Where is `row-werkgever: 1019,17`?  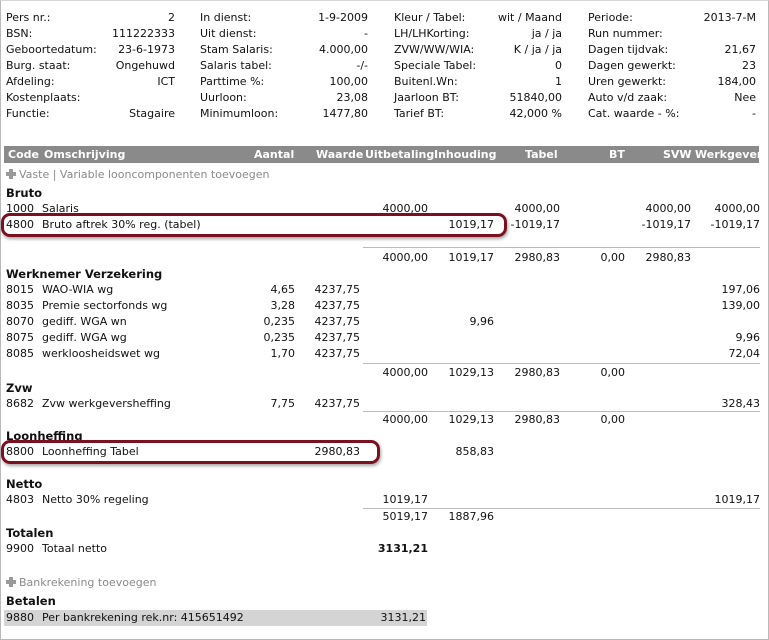 row-werkgever: 1019,17 is located at coordinates (737, 499).